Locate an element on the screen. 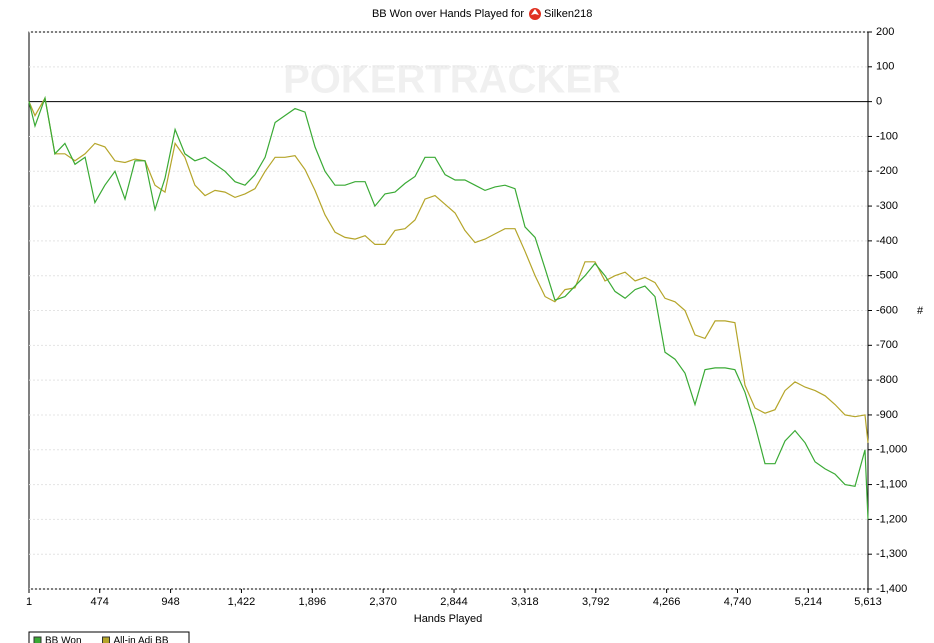 This screenshot has width=934, height=643. y-tick-label: -1,300 is located at coordinates (891, 554).